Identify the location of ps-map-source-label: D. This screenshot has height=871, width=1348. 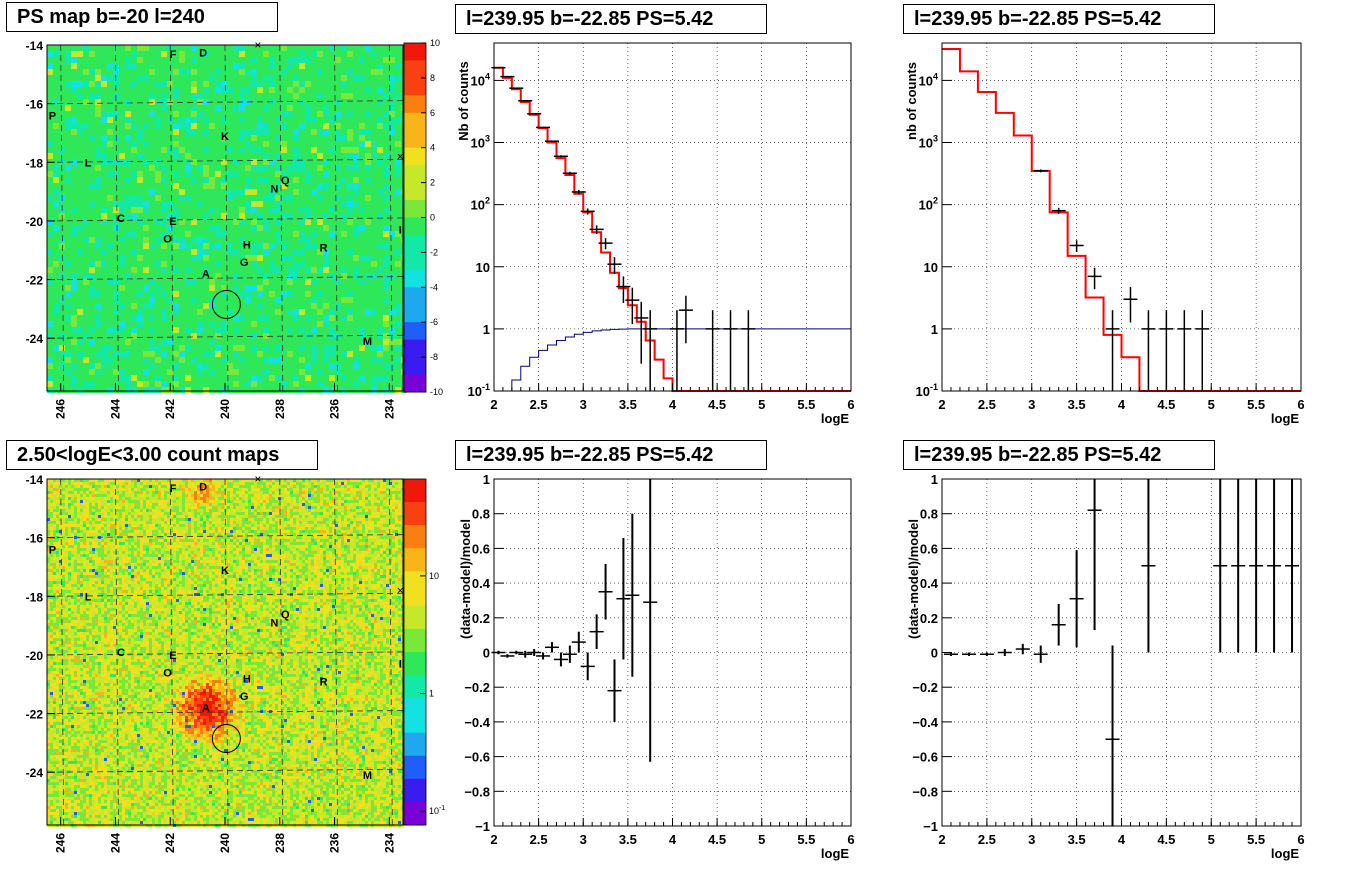
(203, 53).